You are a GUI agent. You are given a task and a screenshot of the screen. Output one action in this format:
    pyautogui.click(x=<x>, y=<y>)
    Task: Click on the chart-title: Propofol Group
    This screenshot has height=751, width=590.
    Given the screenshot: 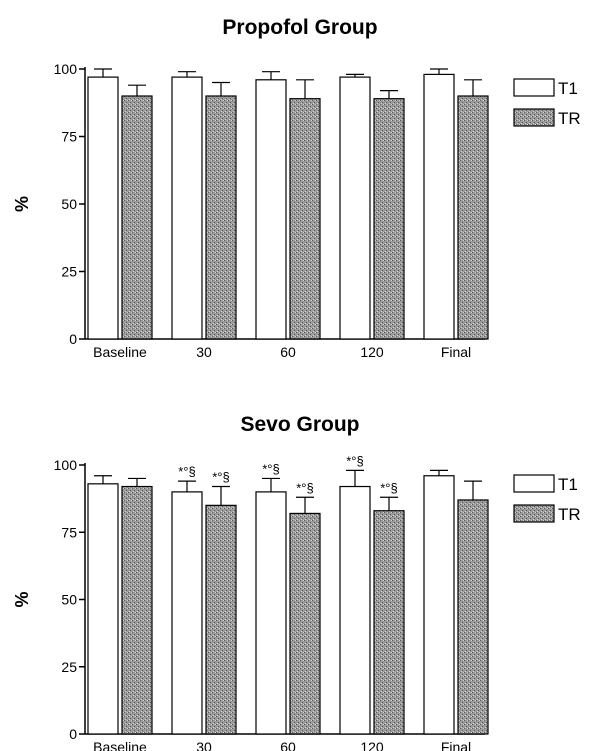 What is the action you would take?
    pyautogui.click(x=299, y=27)
    